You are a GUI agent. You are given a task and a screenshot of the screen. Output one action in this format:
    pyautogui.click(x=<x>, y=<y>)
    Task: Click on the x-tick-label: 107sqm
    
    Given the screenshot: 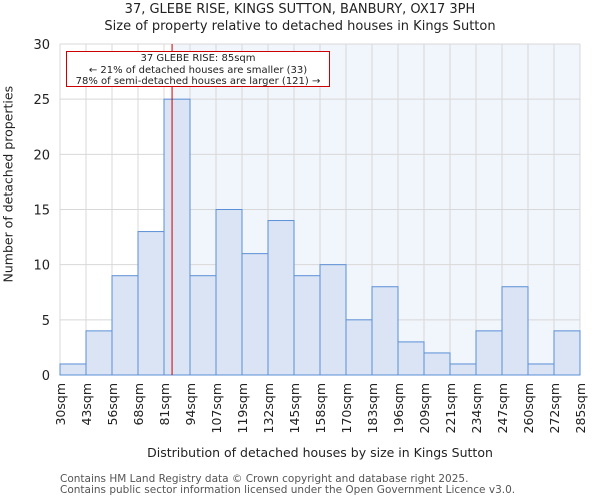 What is the action you would take?
    pyautogui.click(x=216, y=408)
    